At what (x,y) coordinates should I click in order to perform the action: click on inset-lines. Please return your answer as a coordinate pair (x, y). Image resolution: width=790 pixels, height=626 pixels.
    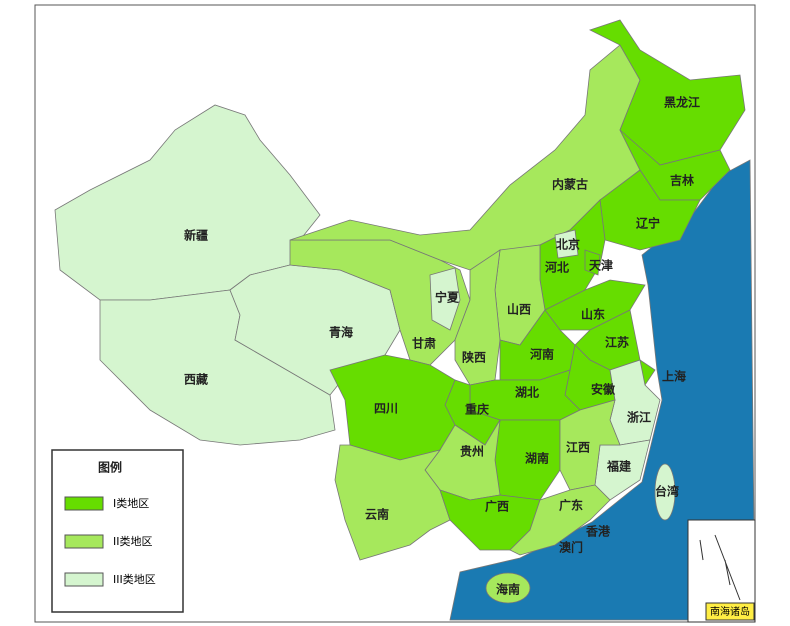
    Looking at the image, I should click on (720, 567).